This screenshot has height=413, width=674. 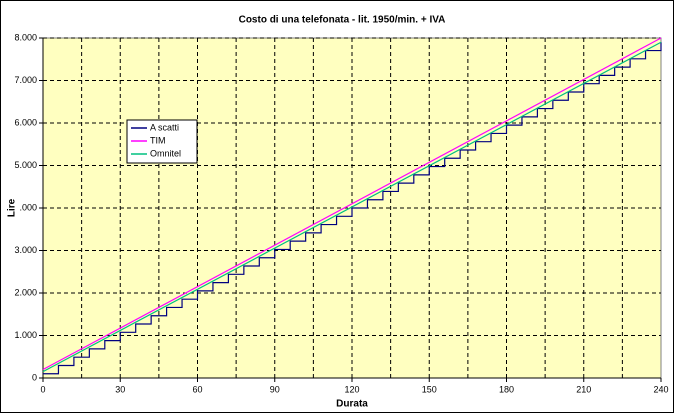 What do you see at coordinates (34, 377) in the screenshot?
I see `y-tick-label: 0` at bounding box center [34, 377].